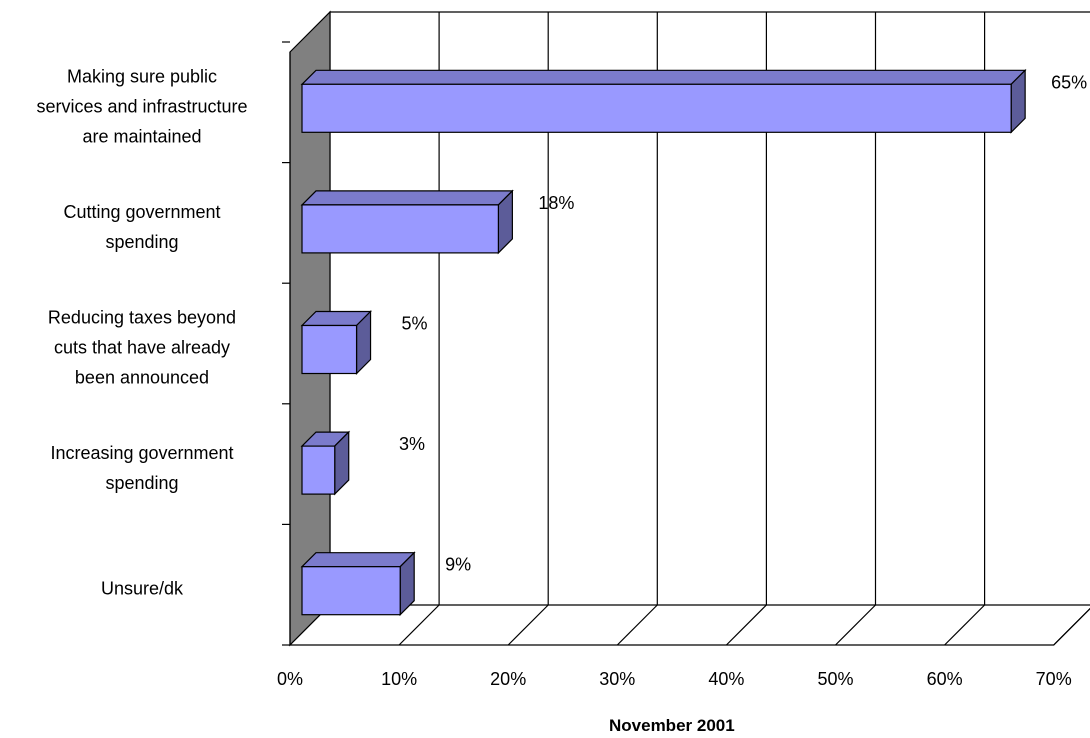 This screenshot has width=1090, height=738. I want to click on x-tick-label: 10%, so click(399, 679).